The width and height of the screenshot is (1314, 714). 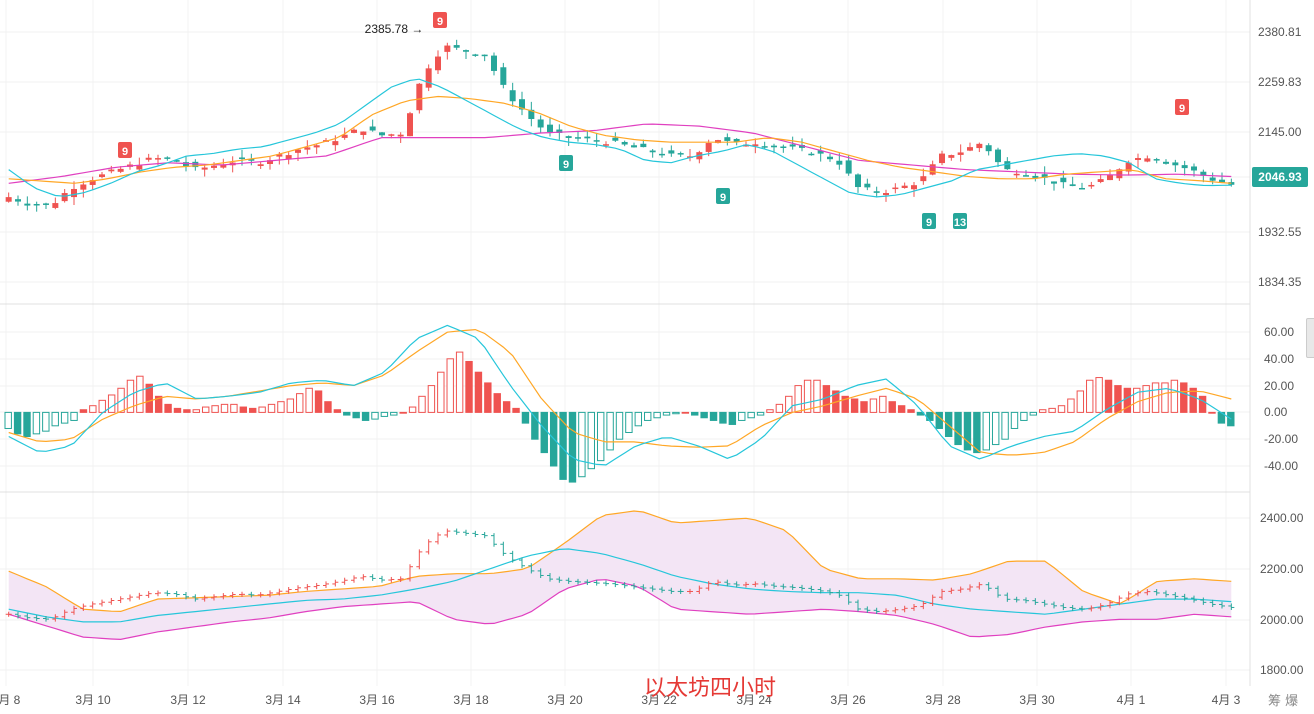 What do you see at coordinates (93, 700) in the screenshot?
I see `time-axis-label: 3月 10` at bounding box center [93, 700].